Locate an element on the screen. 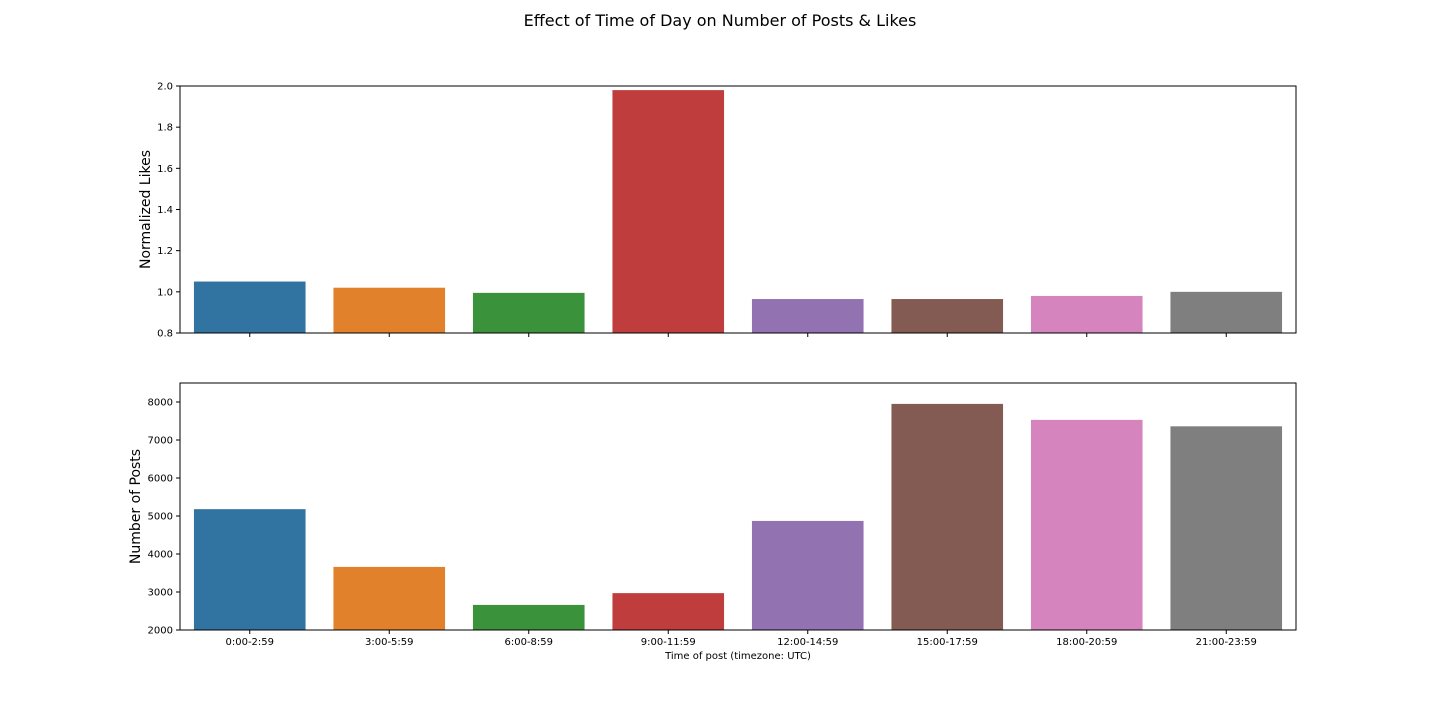  y-tick-label: 8000 is located at coordinates (160, 403).